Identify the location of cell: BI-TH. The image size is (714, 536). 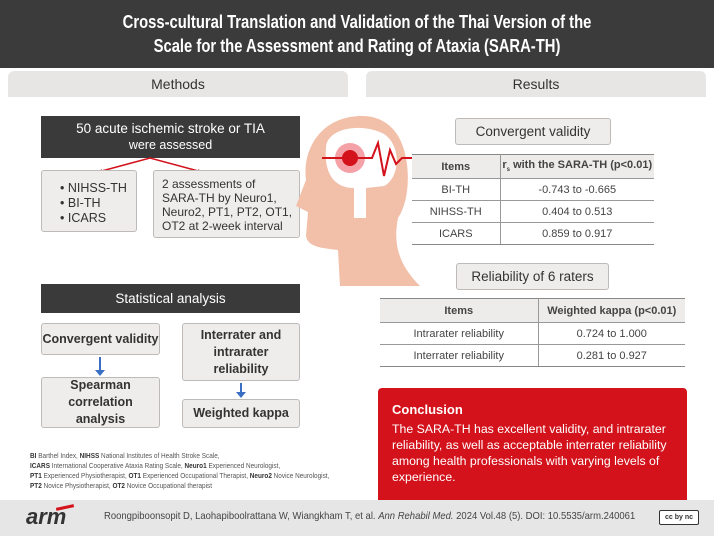
(456, 189).